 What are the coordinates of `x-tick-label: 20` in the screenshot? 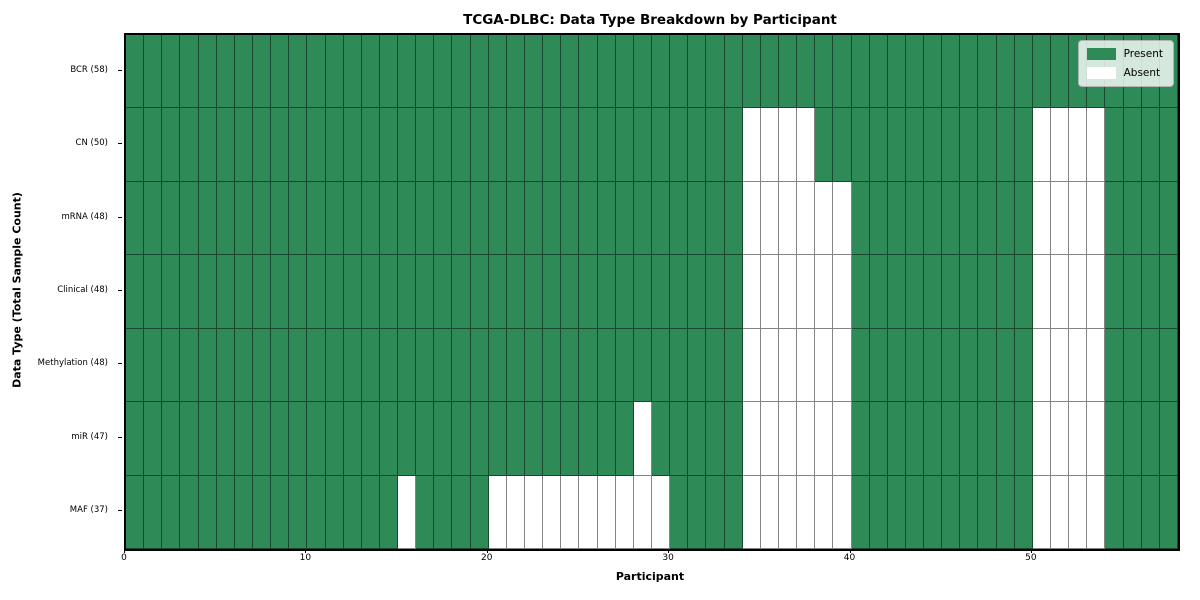 It's located at (487, 558).